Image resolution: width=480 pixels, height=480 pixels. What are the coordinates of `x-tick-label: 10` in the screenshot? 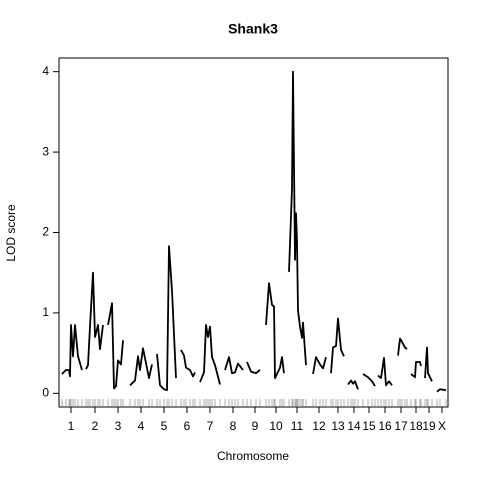 It's located at (276, 426).